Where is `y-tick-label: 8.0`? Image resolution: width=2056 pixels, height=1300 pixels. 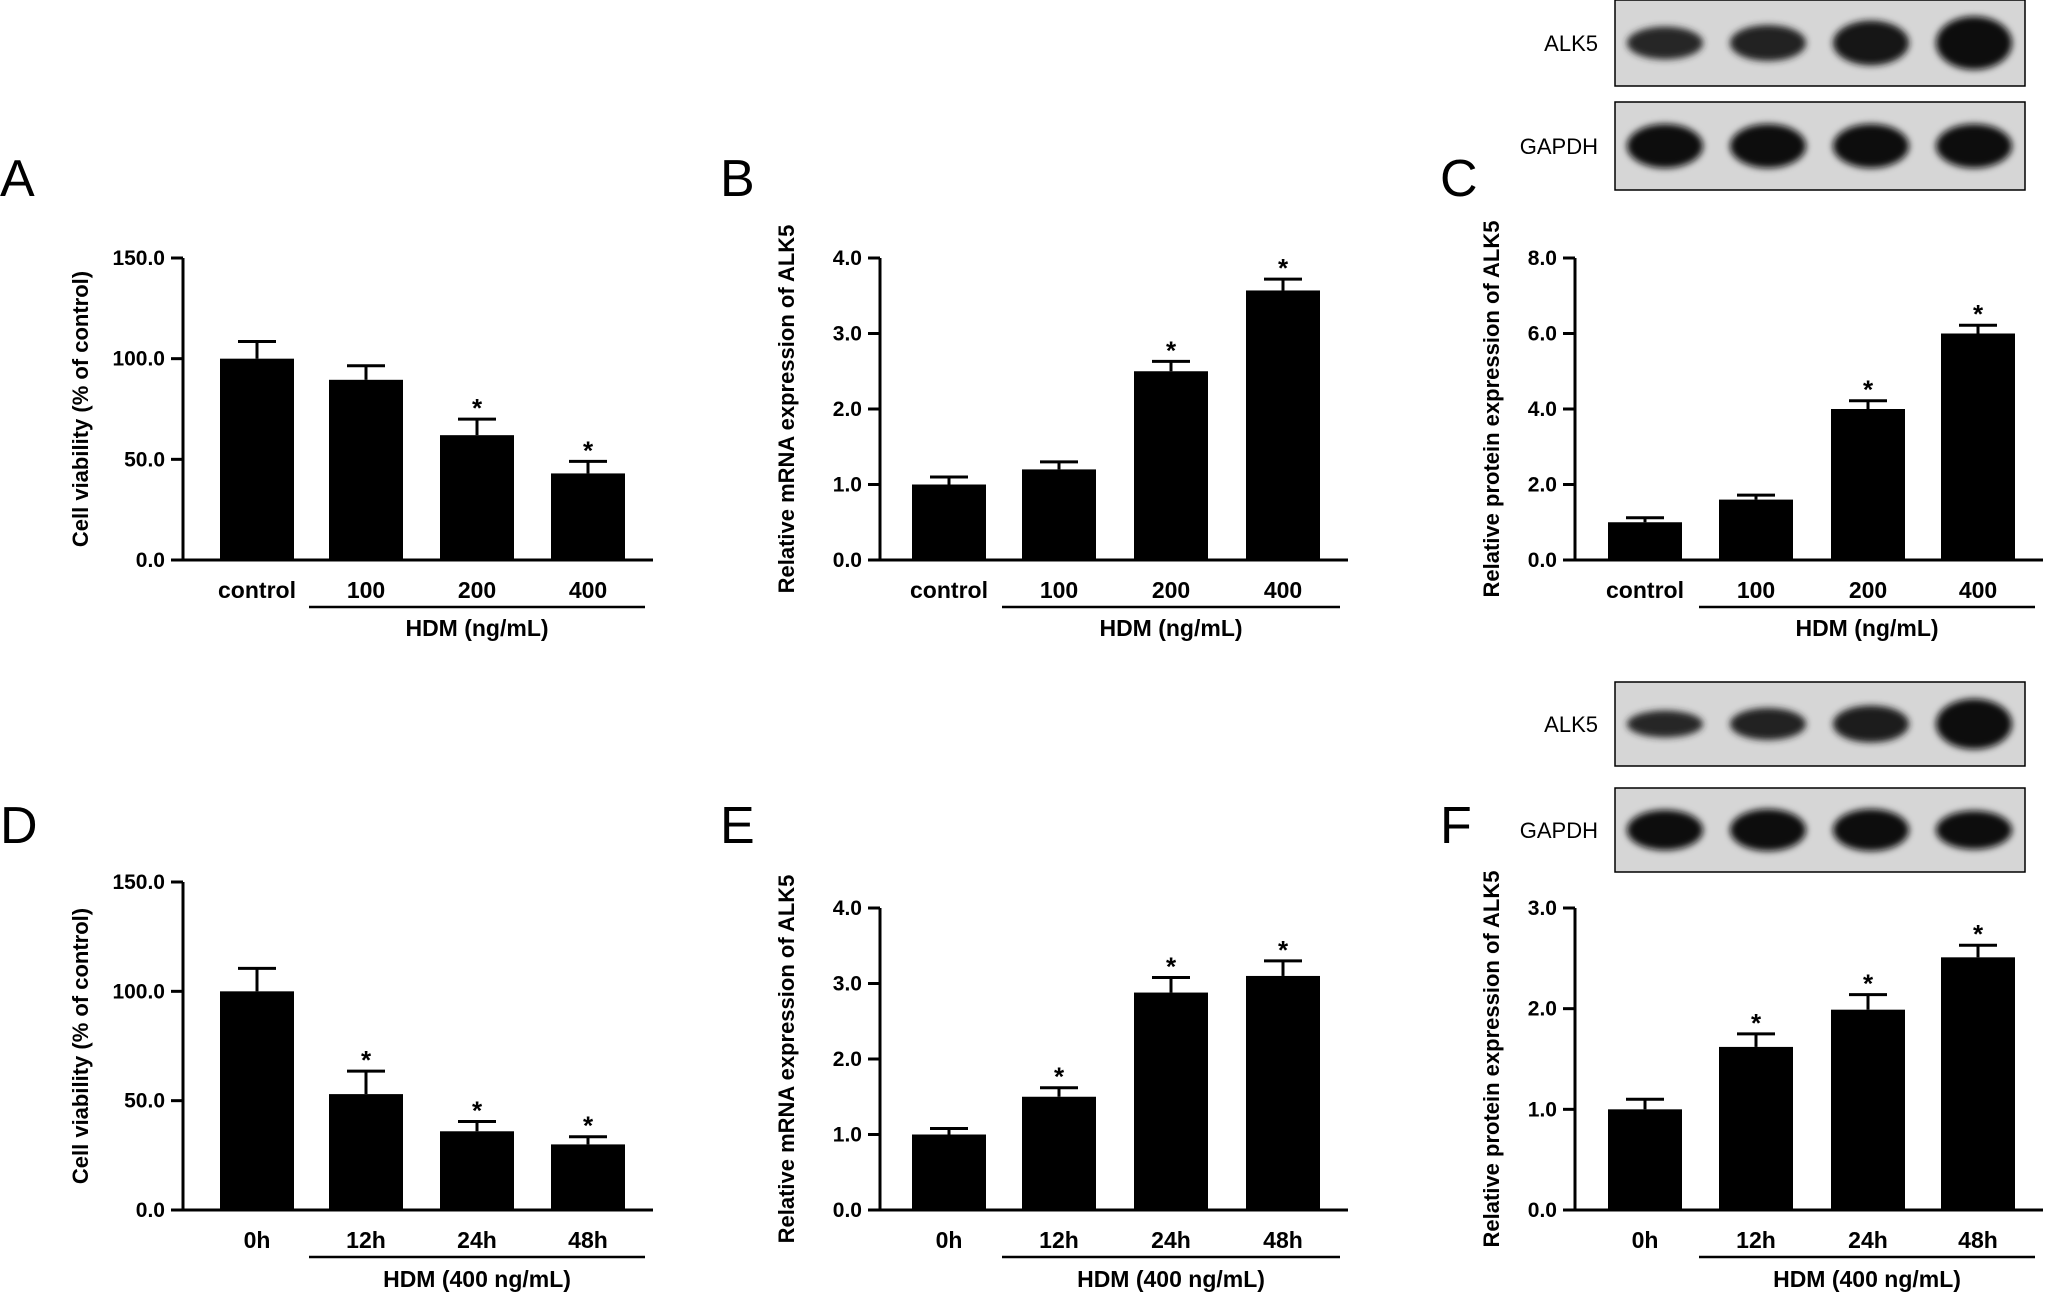 y-tick-label: 8.0 is located at coordinates (1542, 258).